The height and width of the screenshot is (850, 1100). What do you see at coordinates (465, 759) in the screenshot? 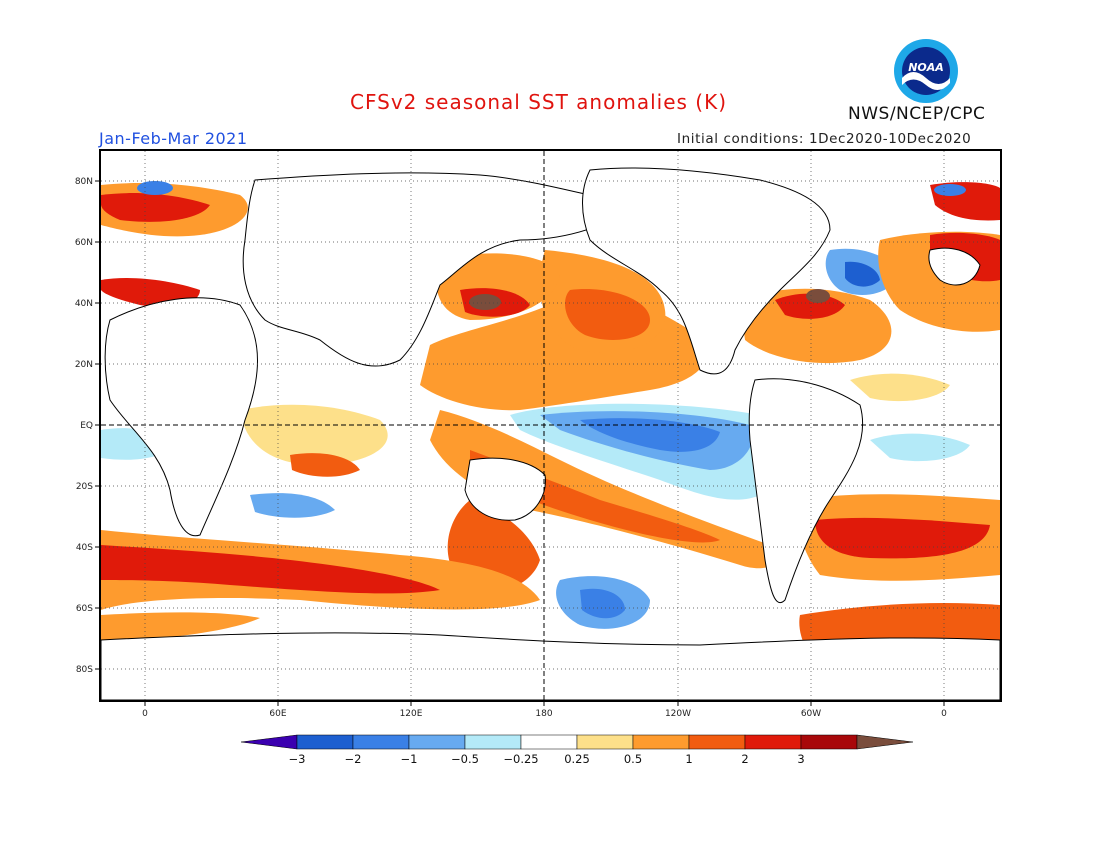
I see `colorbar-label: −0.5` at bounding box center [465, 759].